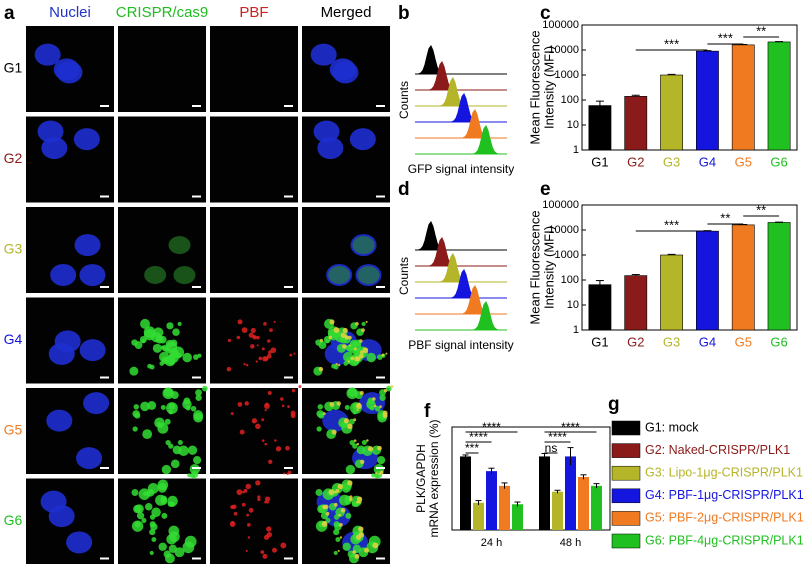 The width and height of the screenshot is (805, 569). Describe the element at coordinates (13, 430) in the screenshot. I see `row-label: G5` at that location.